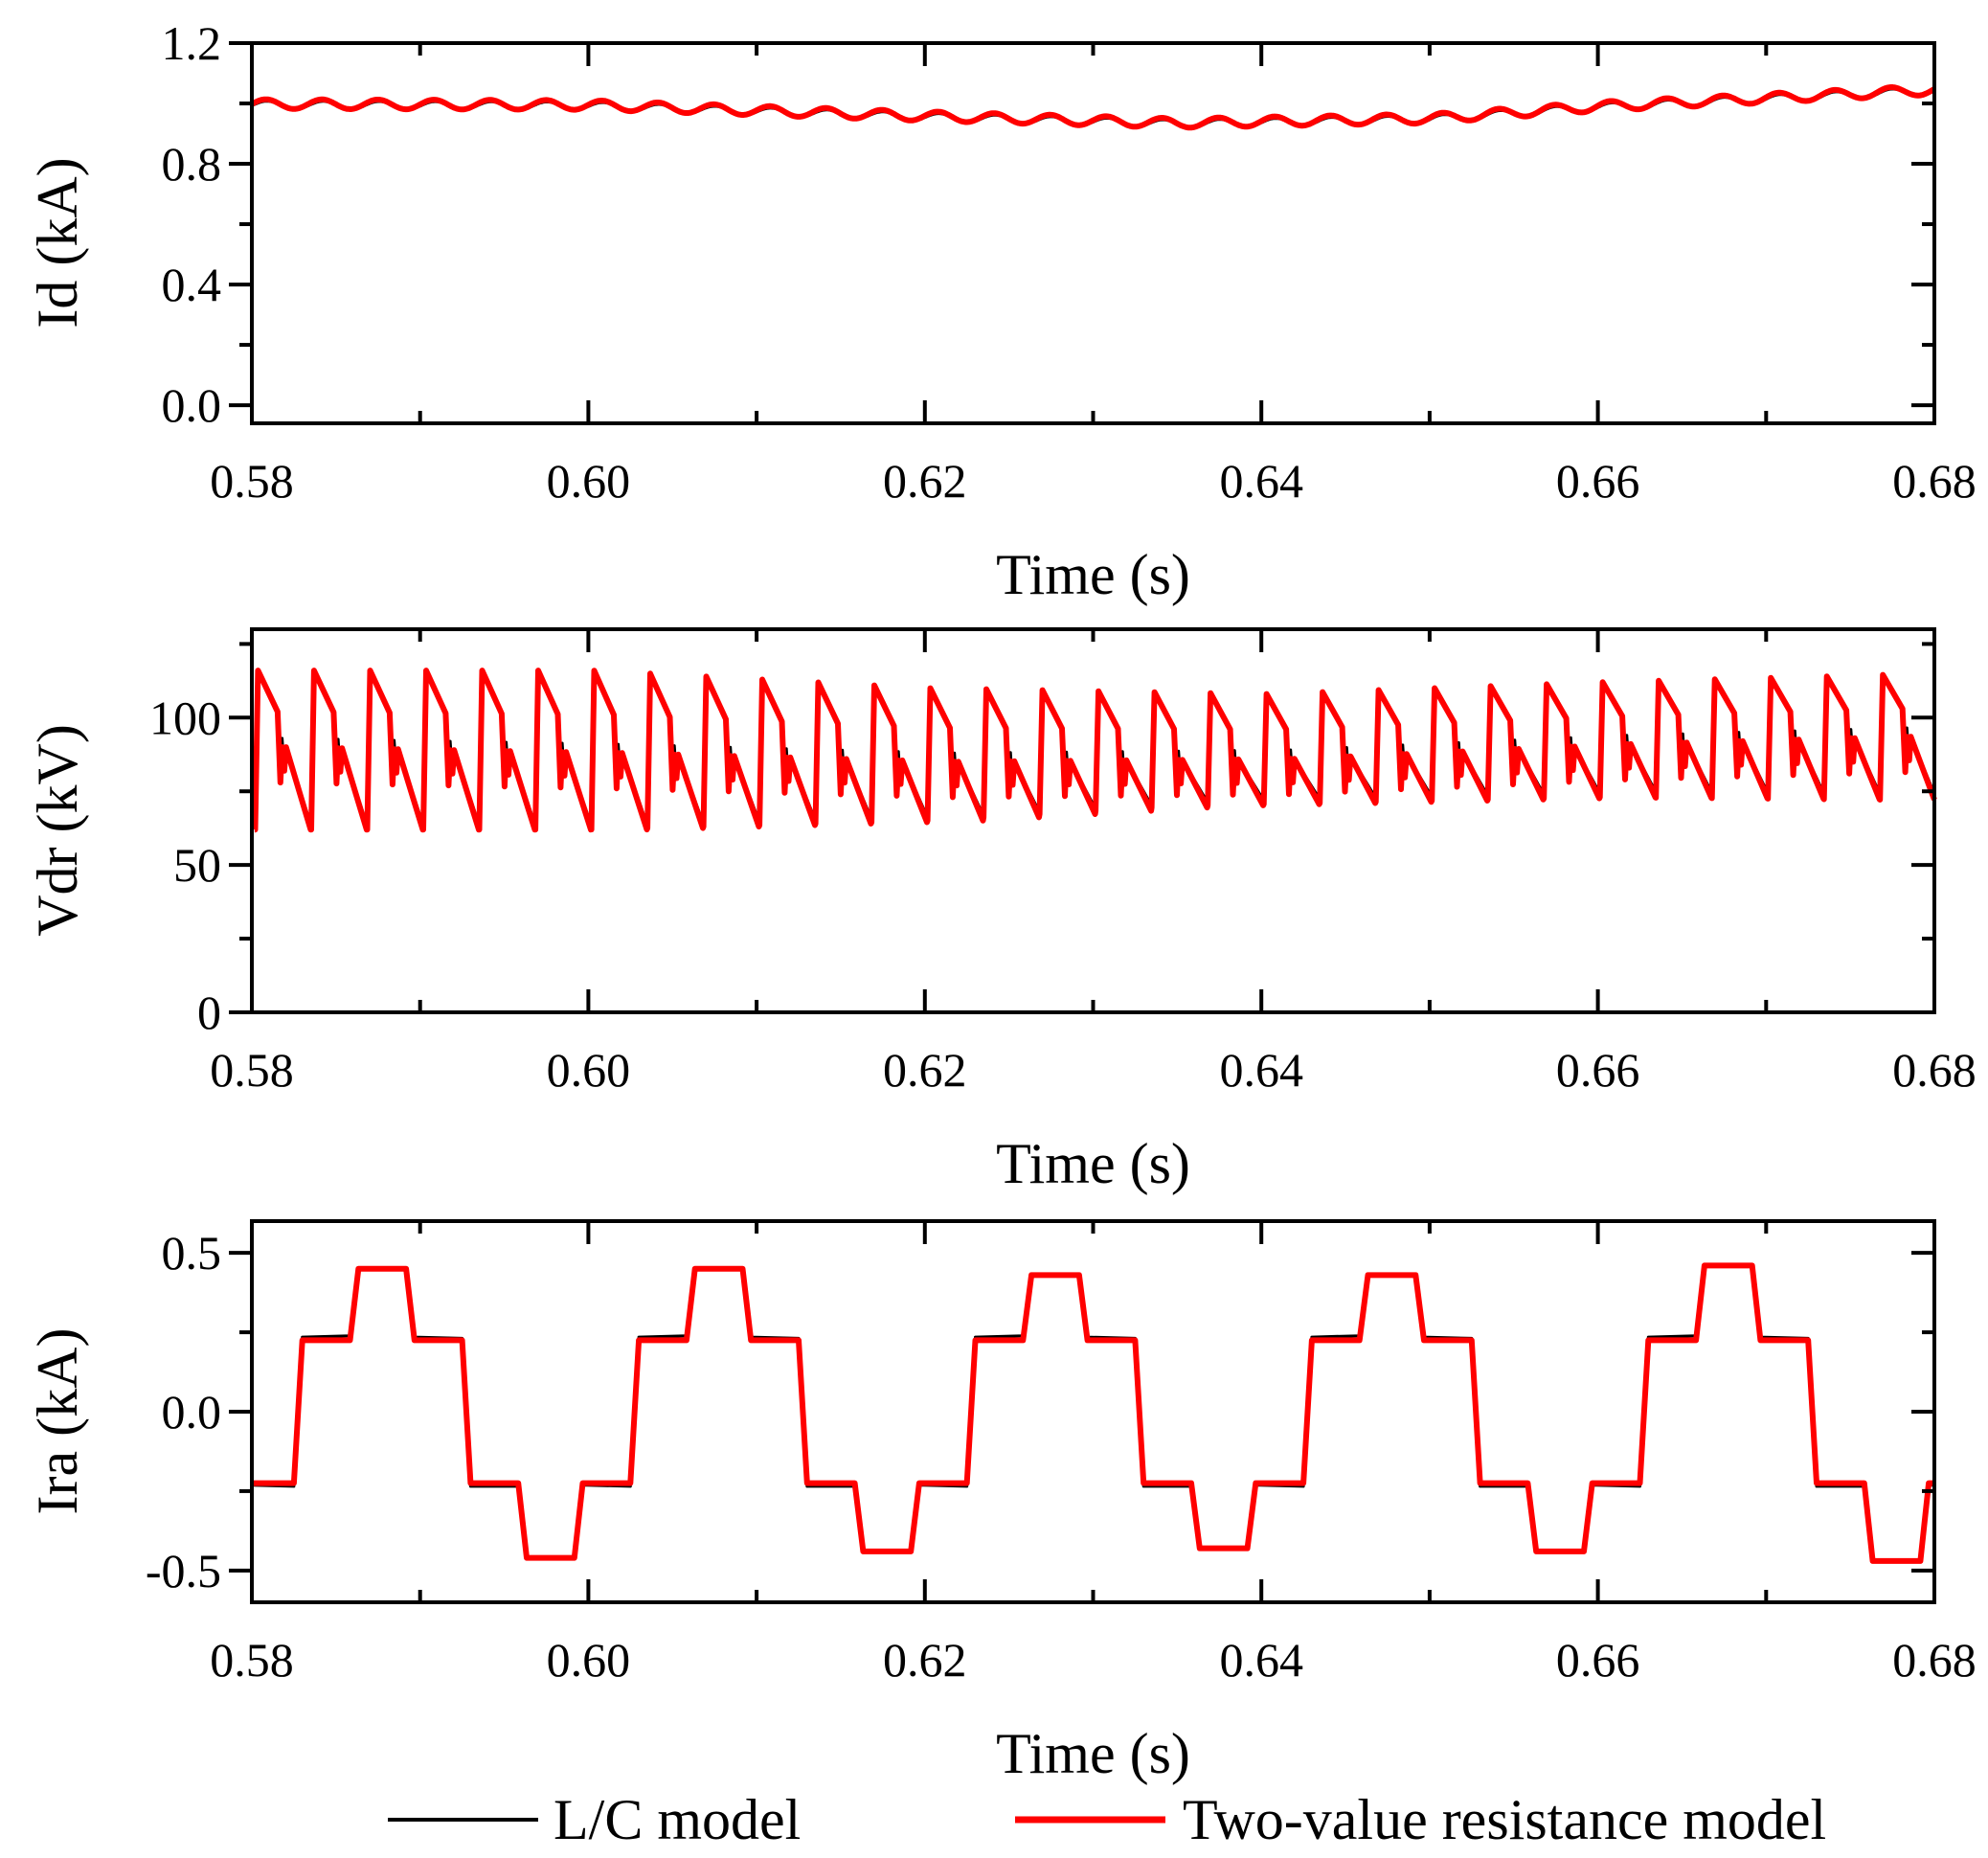 The width and height of the screenshot is (1988, 1858). I want to click on id-ytick-label: 0.0, so click(192, 405).